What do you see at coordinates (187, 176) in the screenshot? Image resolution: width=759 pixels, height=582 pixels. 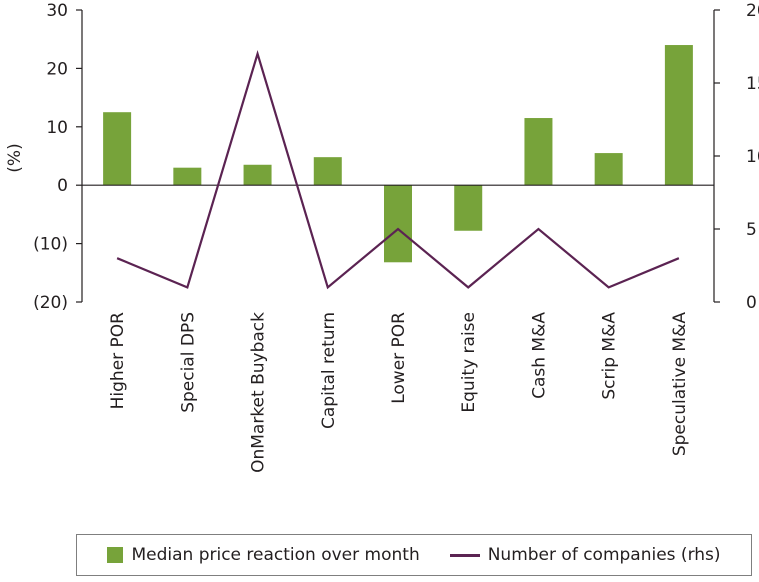 I see `bar-special-dps` at bounding box center [187, 176].